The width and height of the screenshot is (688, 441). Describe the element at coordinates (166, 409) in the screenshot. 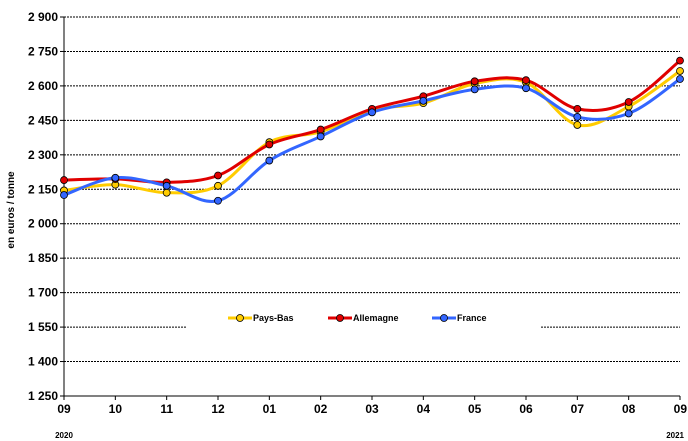

I see `x-tick-label: 11` at that location.